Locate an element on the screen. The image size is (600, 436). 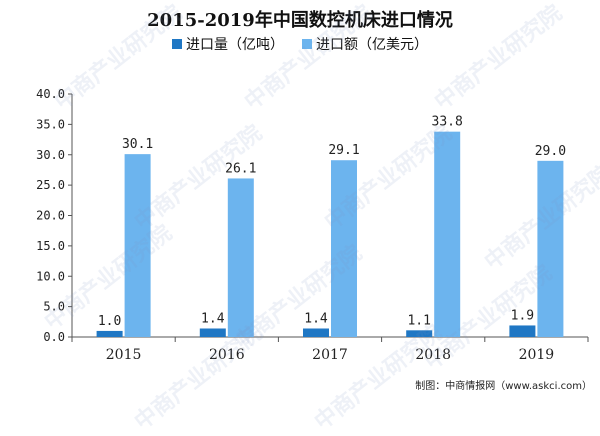
y-tick-label: 0.0 is located at coordinates (54, 337).